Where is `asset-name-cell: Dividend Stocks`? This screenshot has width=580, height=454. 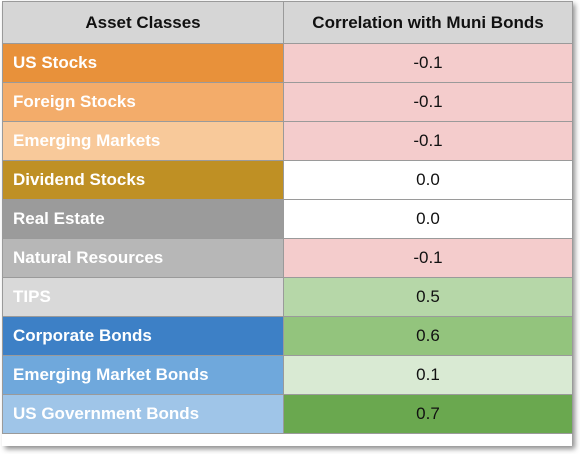
asset-name-cell: Dividend Stocks is located at coordinates (143, 180).